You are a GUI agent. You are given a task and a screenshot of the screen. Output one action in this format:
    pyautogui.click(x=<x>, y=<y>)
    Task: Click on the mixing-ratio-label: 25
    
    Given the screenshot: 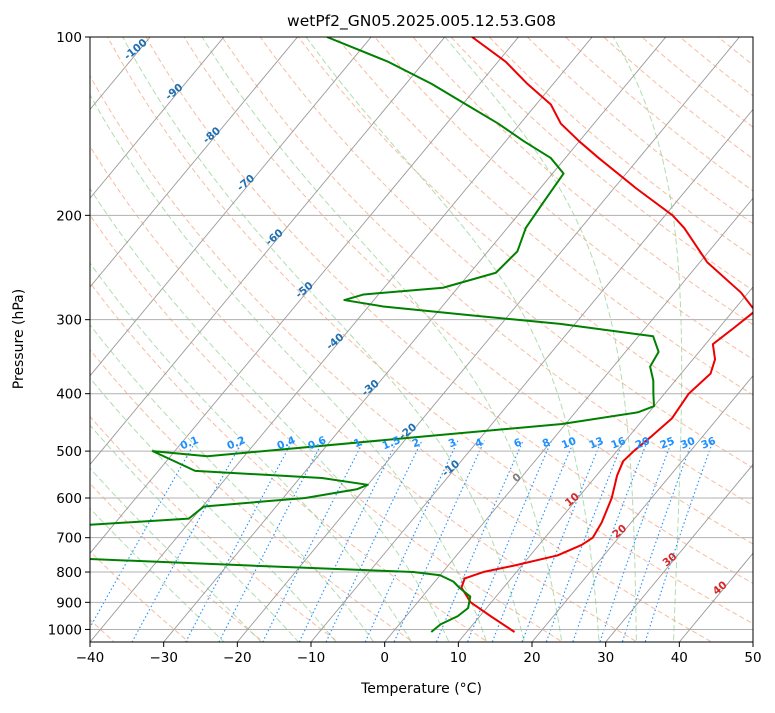 What is the action you would take?
    pyautogui.click(x=667, y=443)
    